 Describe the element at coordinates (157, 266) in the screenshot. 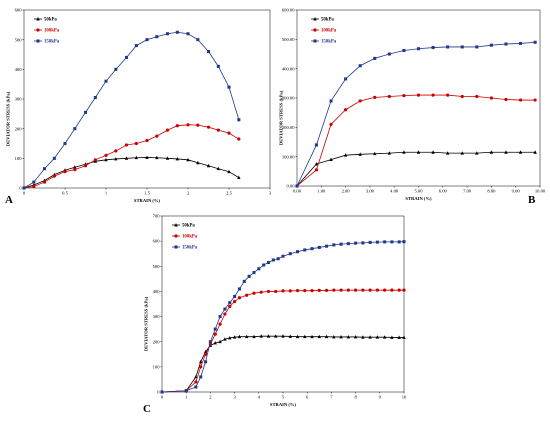

I see `y-tick-label: 500` at that location.